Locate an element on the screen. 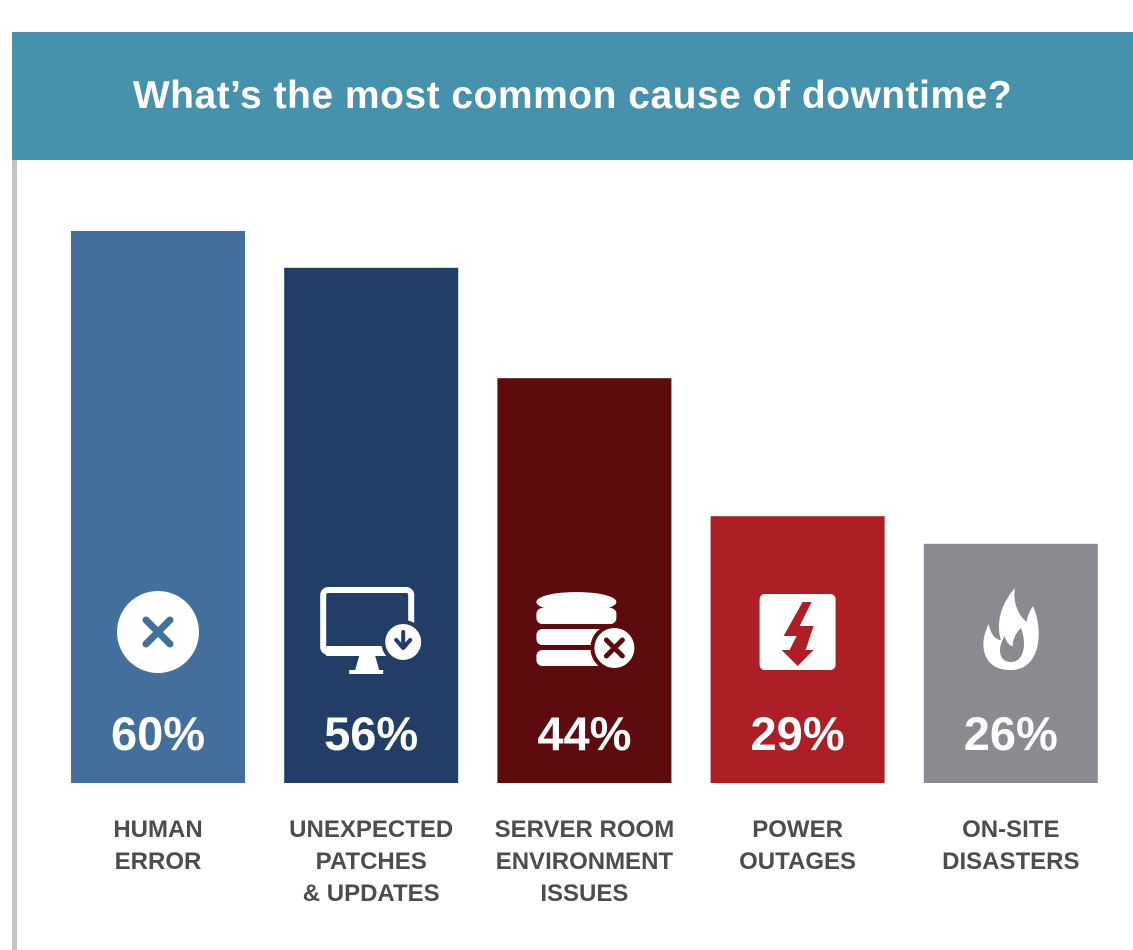 This screenshot has width=1133, height=950. monitor-download-icon is located at coordinates (373, 630).